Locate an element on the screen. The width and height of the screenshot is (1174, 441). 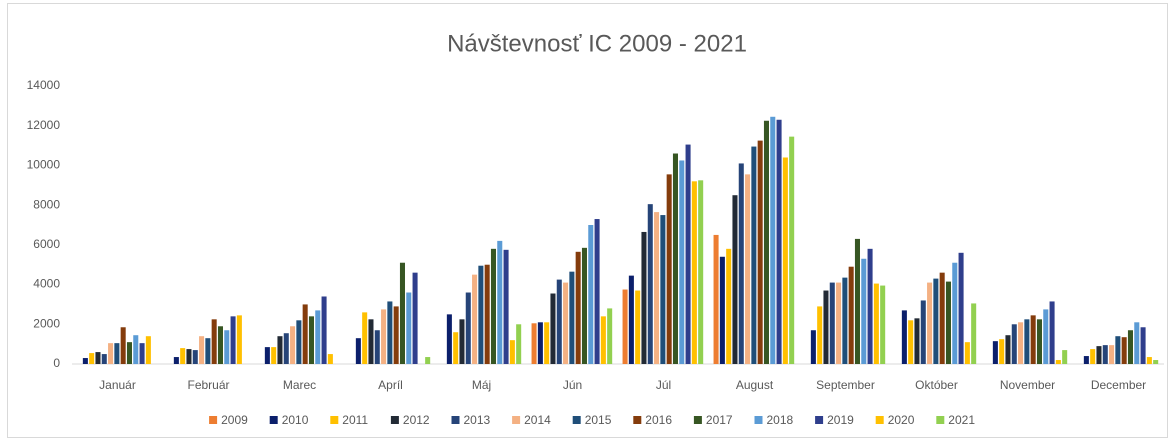
y-tick-label: 6000 is located at coordinates (46, 244).